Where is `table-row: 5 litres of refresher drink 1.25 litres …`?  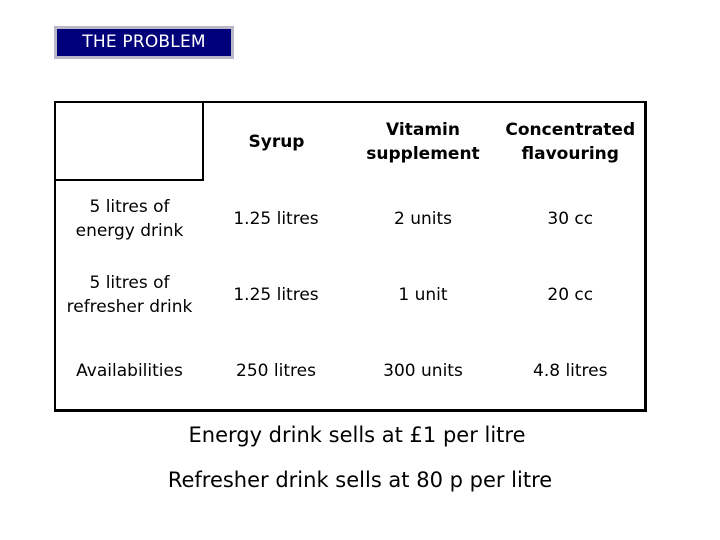
table-row: 5 litres of refresher drink 1.25 litres … is located at coordinates (350, 295).